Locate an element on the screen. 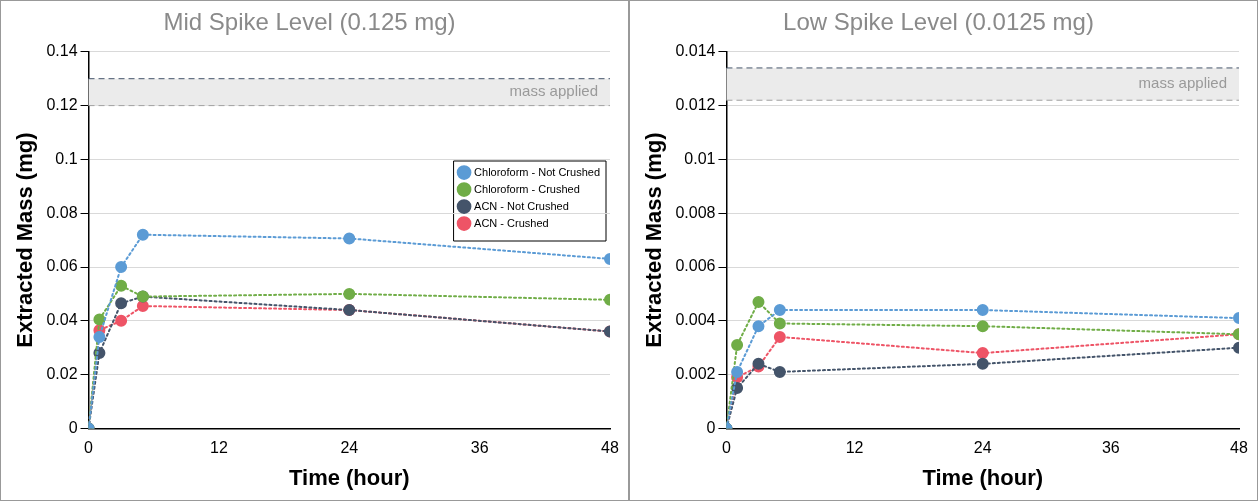  y-tick-label: 0.12 is located at coordinates (62, 105).